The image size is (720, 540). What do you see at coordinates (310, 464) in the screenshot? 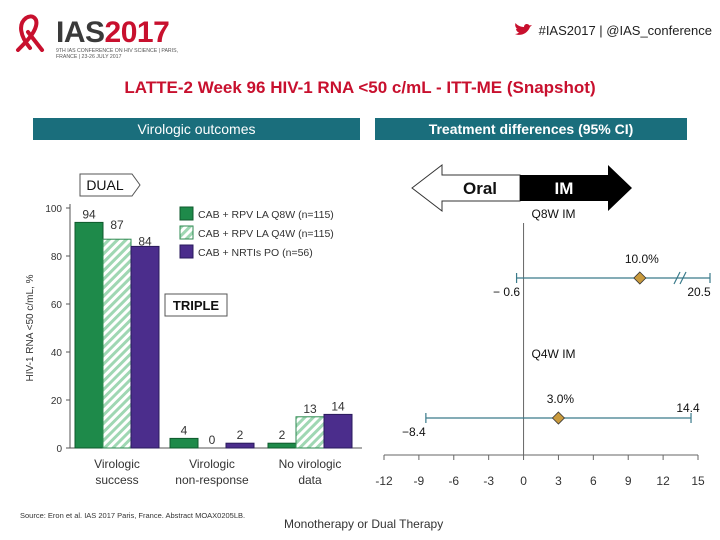
I see `category-label-line1: No virologic` at bounding box center [310, 464].